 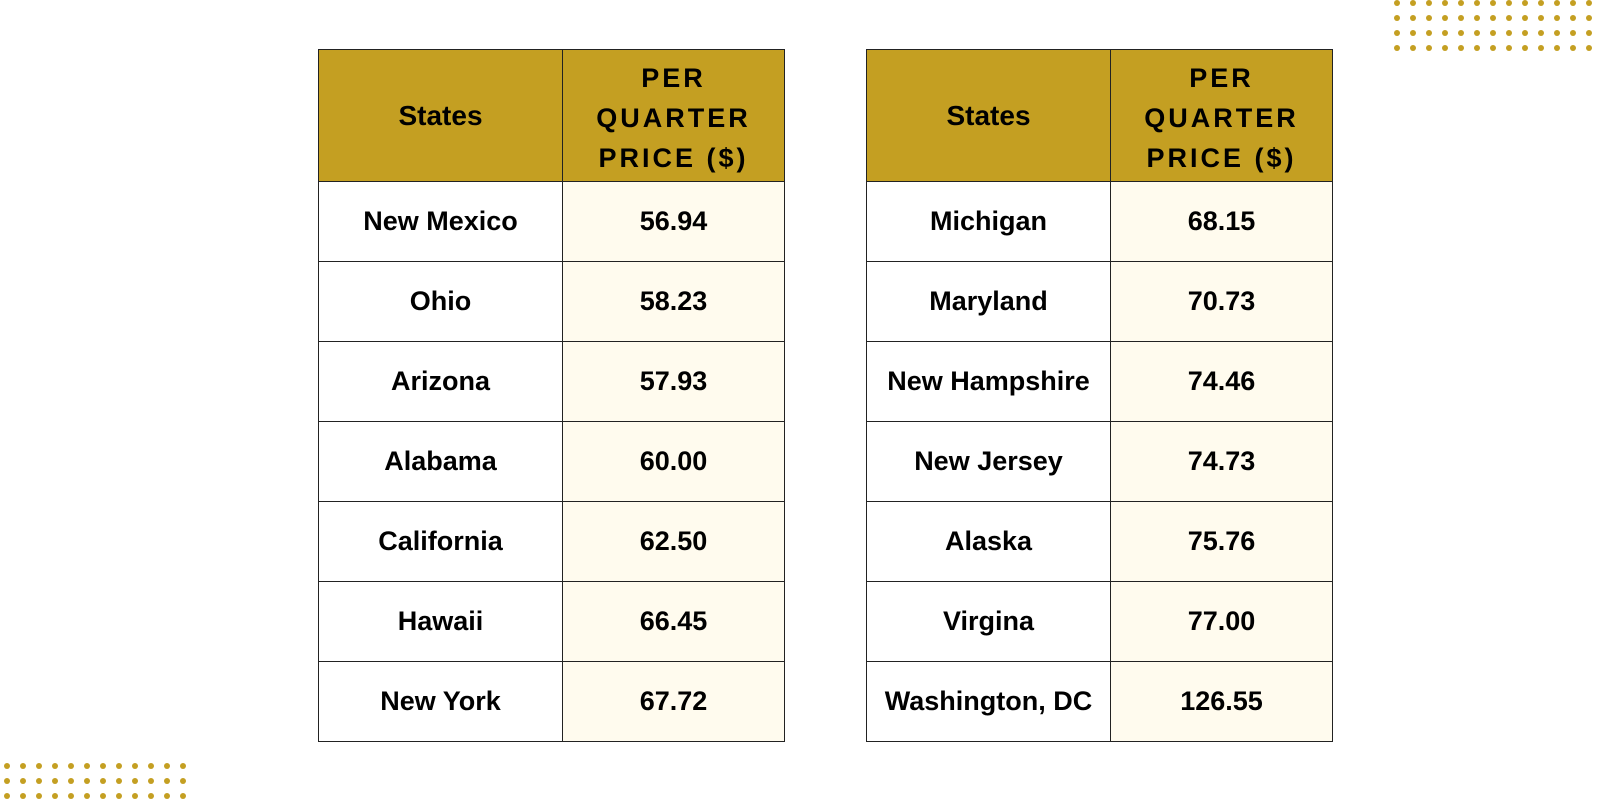 What do you see at coordinates (988, 541) in the screenshot?
I see `state-name-cell: Alaska` at bounding box center [988, 541].